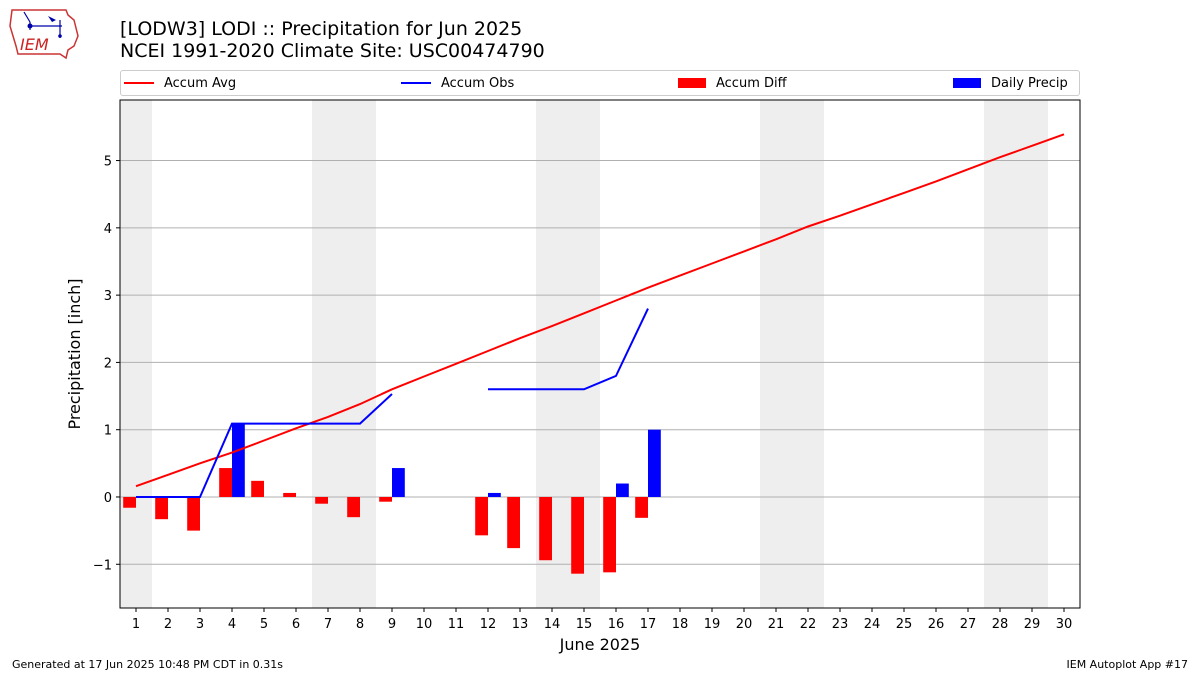 The width and height of the screenshot is (1200, 675). What do you see at coordinates (108, 431) in the screenshot?
I see `y-tick-label: 1` at bounding box center [108, 431].